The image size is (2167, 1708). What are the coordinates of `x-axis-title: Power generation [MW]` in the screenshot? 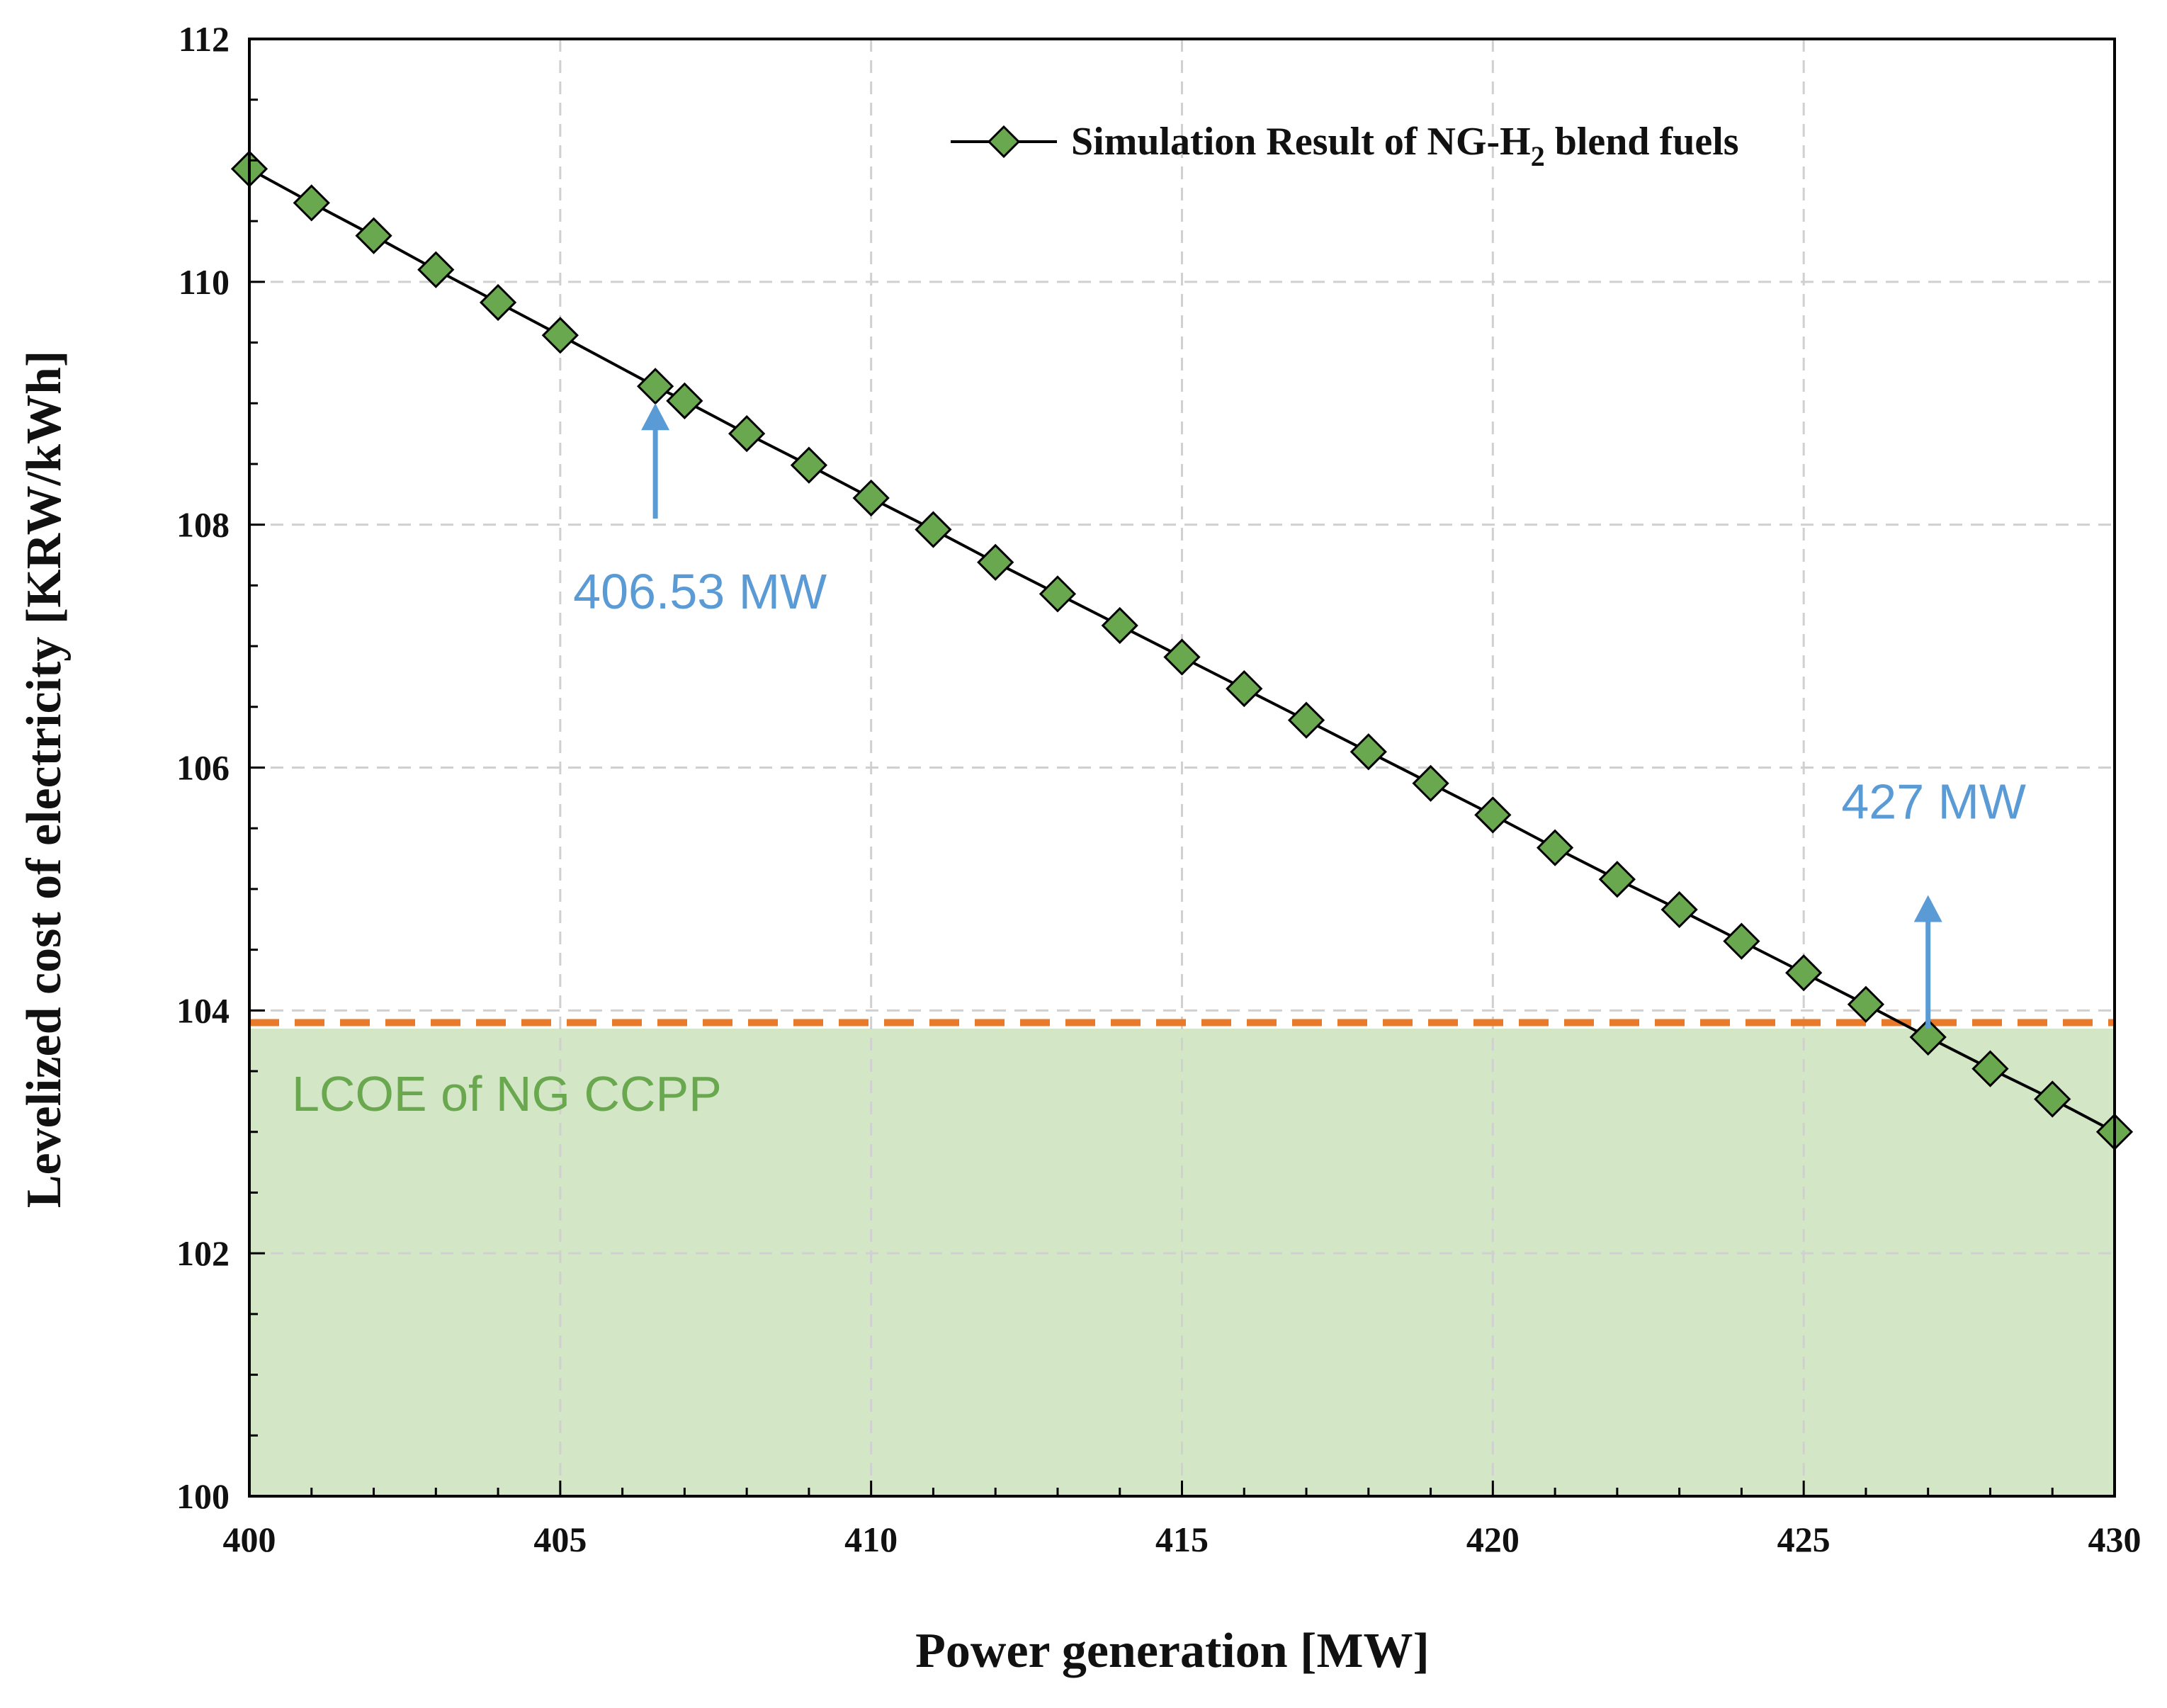 It's located at (1172, 1651).